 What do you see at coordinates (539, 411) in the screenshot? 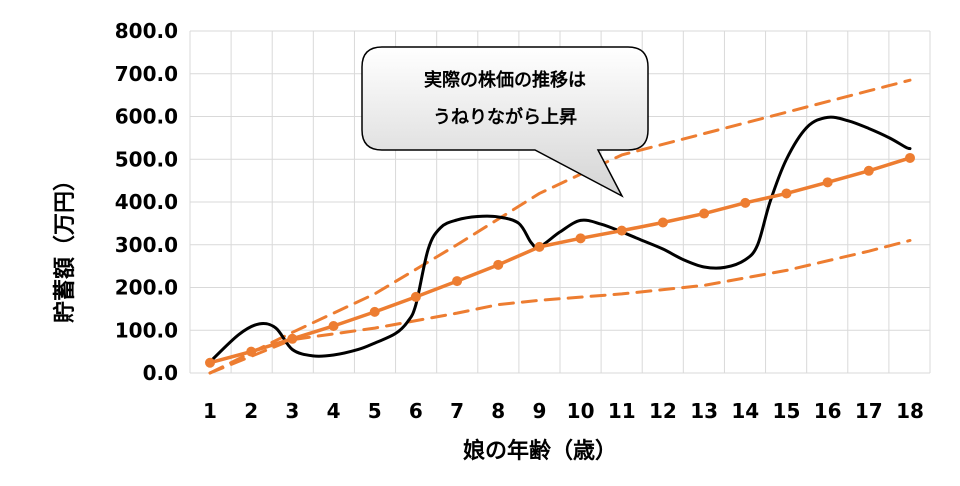
I see `x-tick-label: 9` at bounding box center [539, 411].